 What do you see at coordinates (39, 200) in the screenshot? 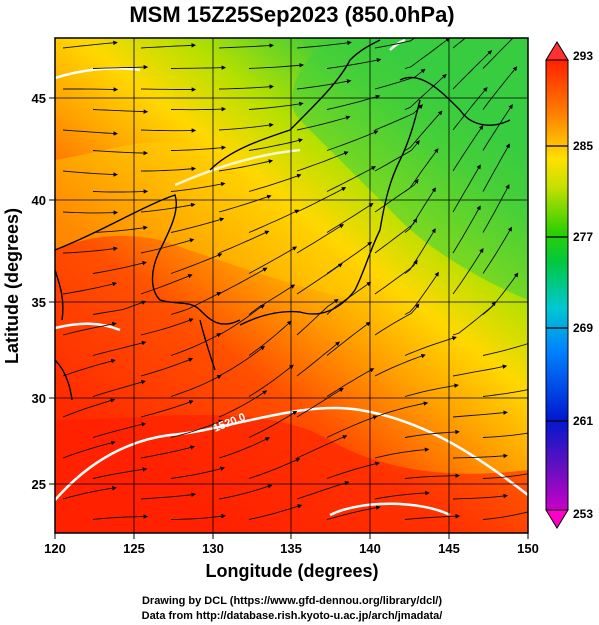
I see `y-tick-label: 40` at bounding box center [39, 200].